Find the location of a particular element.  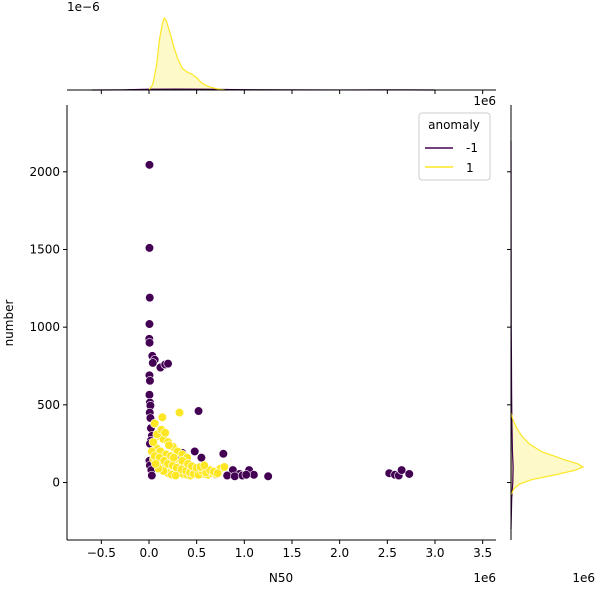

x-tick-label: 2.5 is located at coordinates (387, 553).